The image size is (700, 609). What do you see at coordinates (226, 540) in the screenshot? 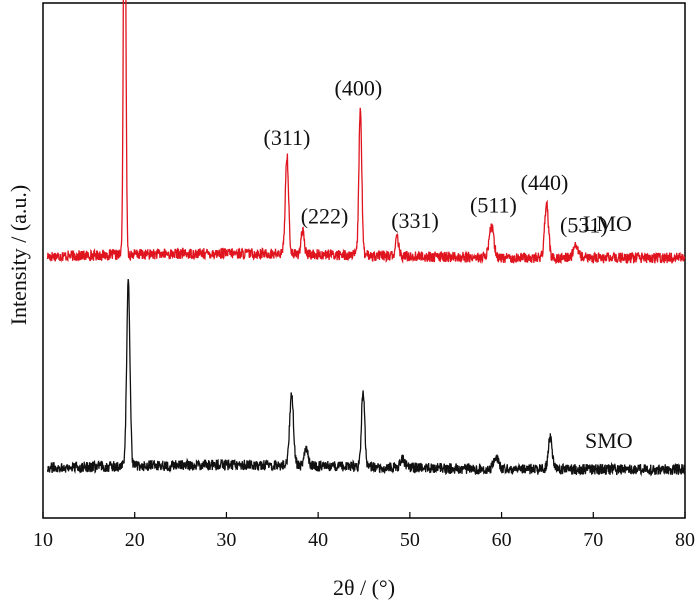
I see `x-tick-label: 30` at bounding box center [226, 540].